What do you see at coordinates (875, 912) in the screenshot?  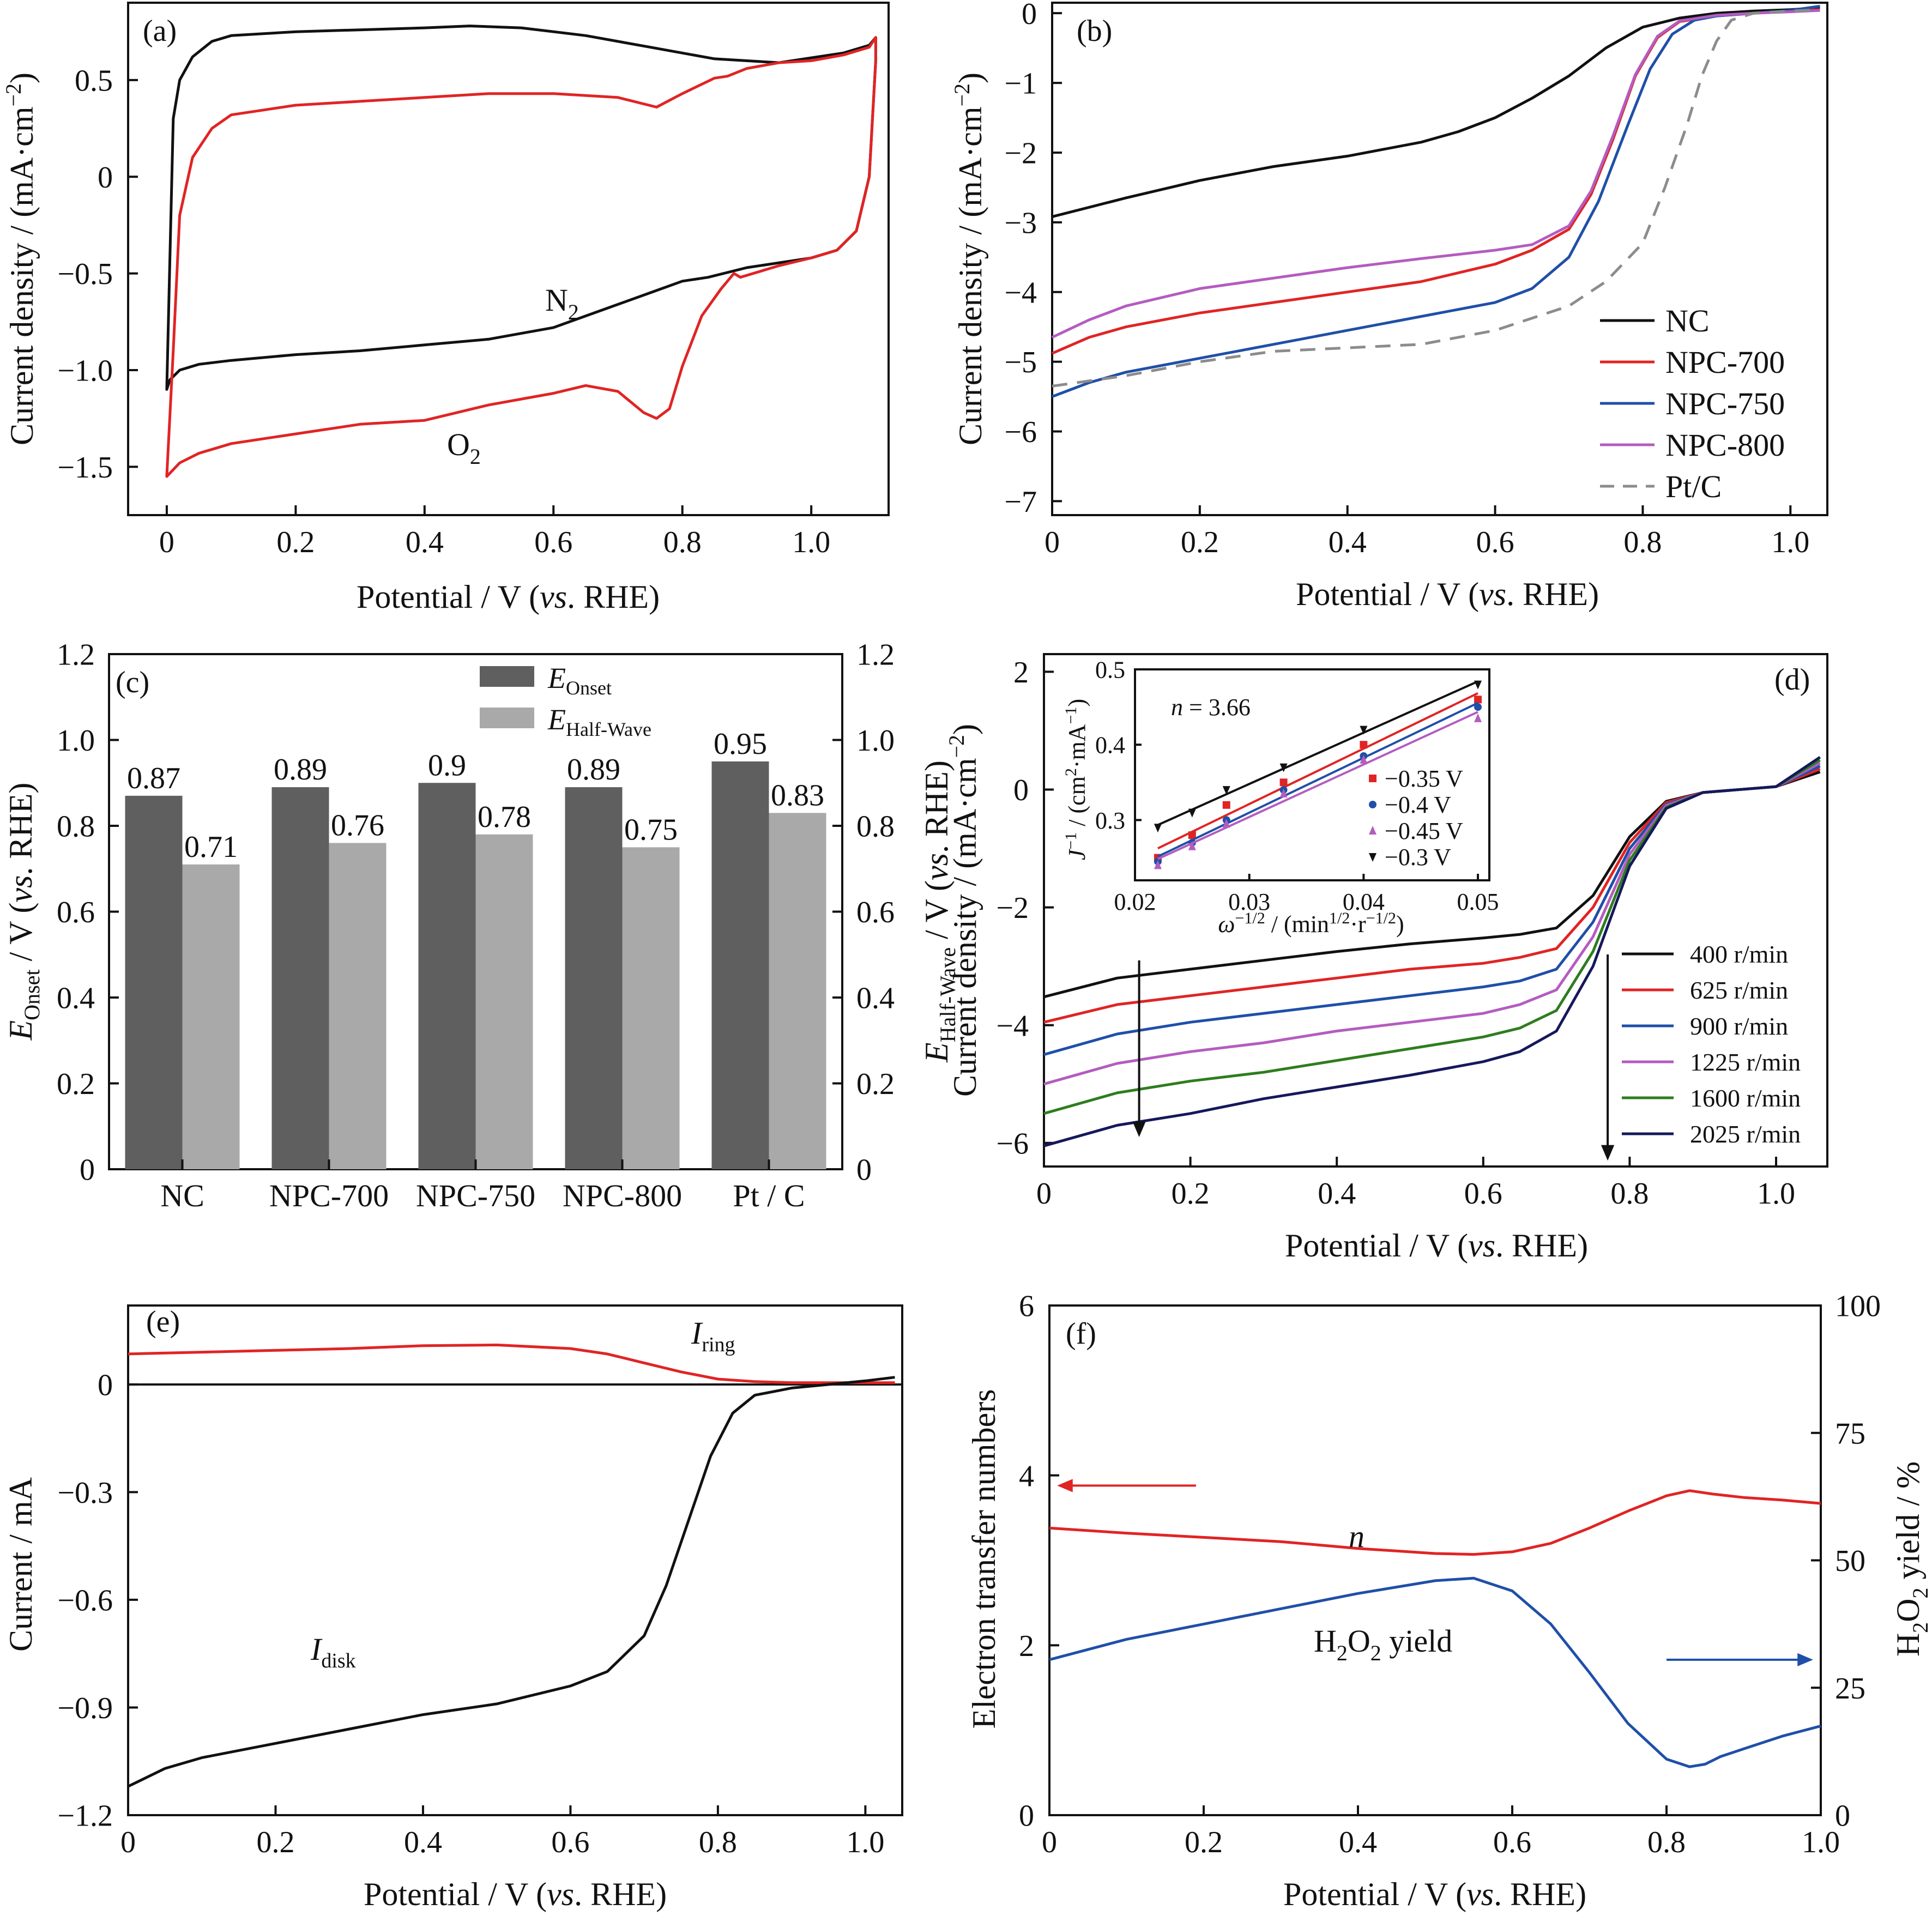 I see `y-tick-label: 0.6` at bounding box center [875, 912].